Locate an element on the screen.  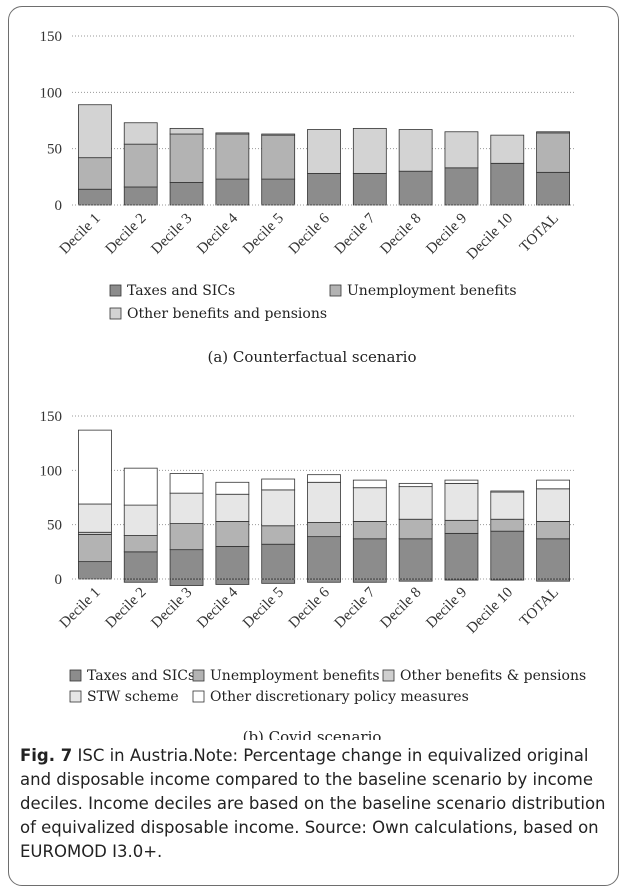
x-tick-label: Decile 7 is located at coordinates (355, 233).